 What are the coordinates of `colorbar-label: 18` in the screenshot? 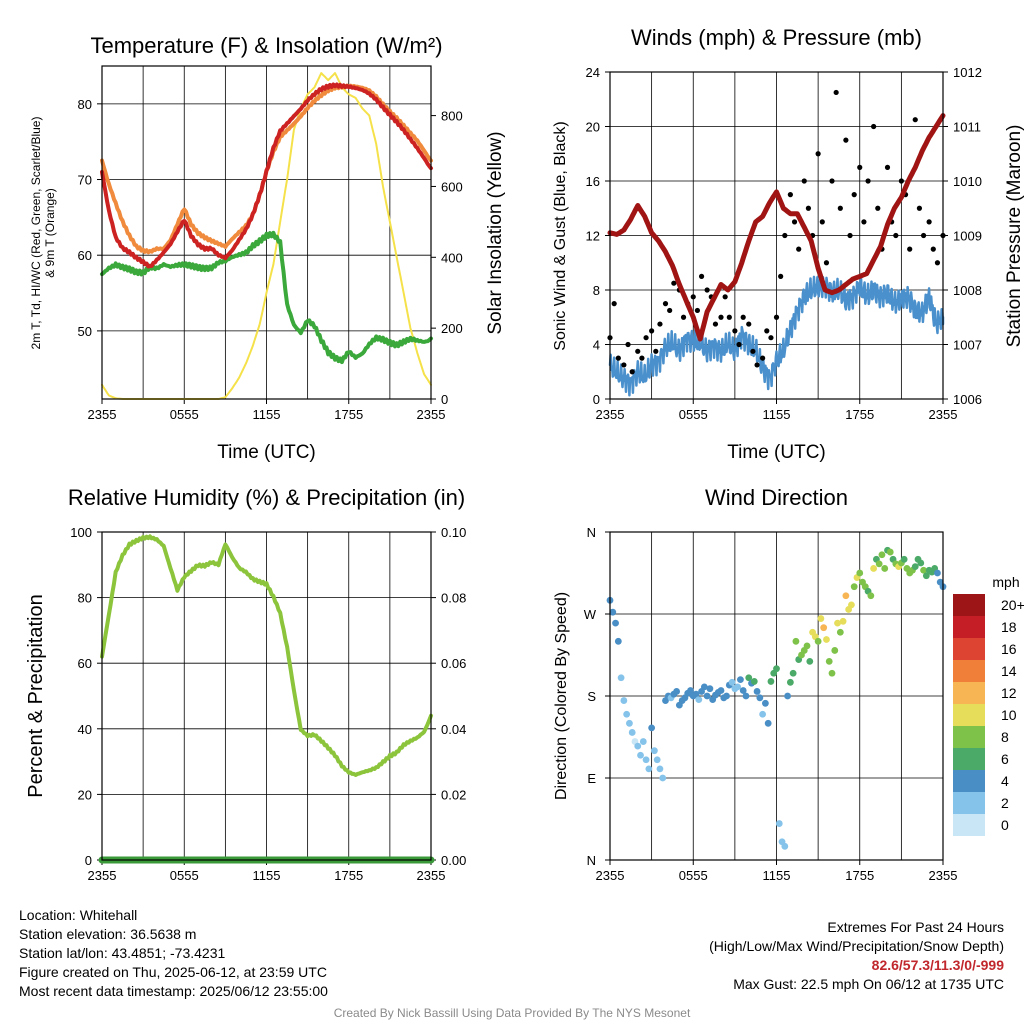 It's located at (1009, 627).